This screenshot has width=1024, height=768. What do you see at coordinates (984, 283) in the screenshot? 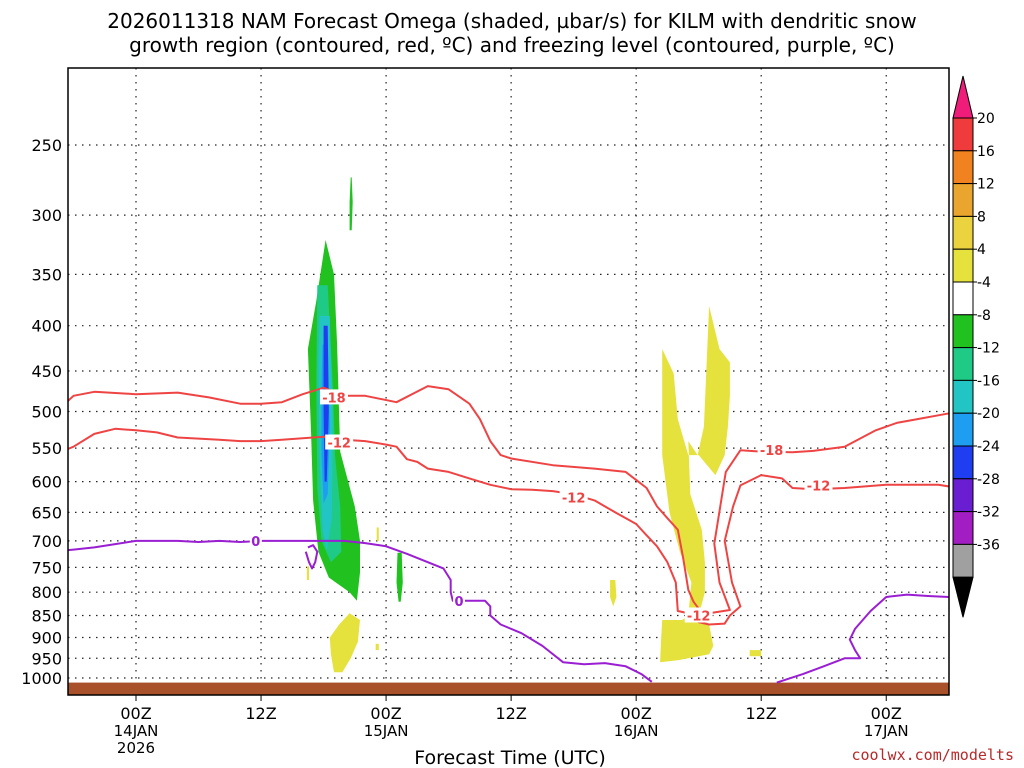
I see `colorbar-label: -4` at bounding box center [984, 283].